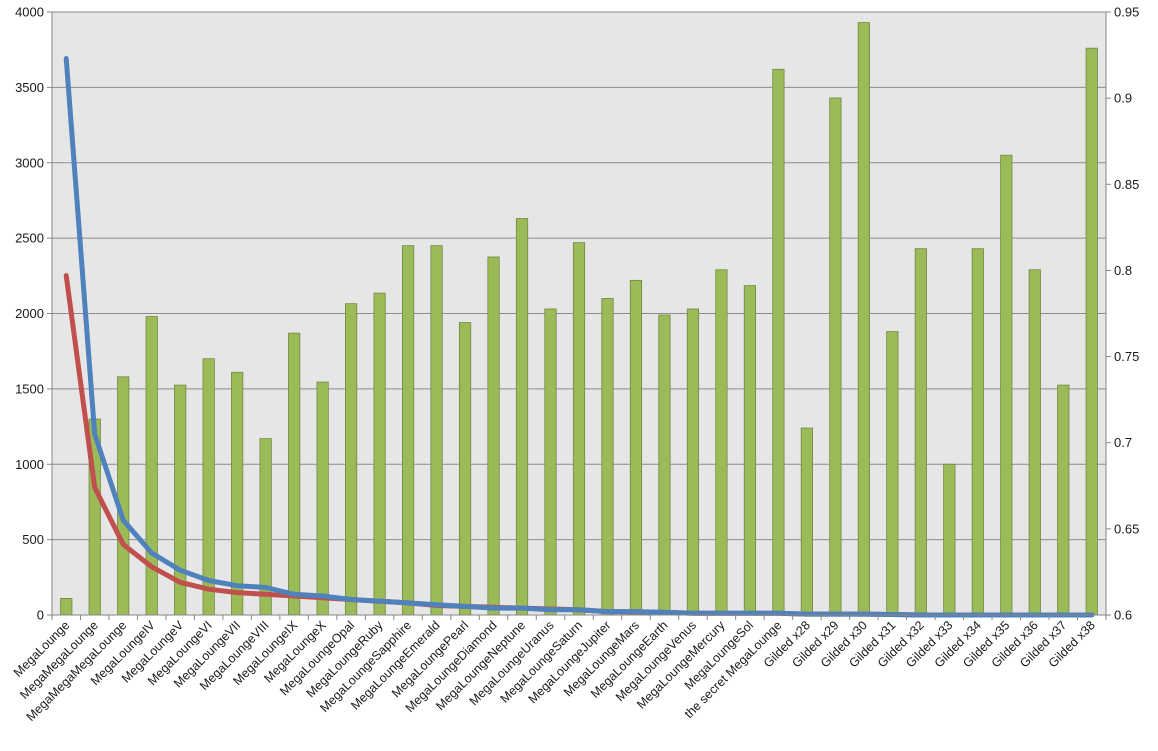  Describe the element at coordinates (1126, 184) in the screenshot. I see `y2-tick-label: 0.85` at that location.